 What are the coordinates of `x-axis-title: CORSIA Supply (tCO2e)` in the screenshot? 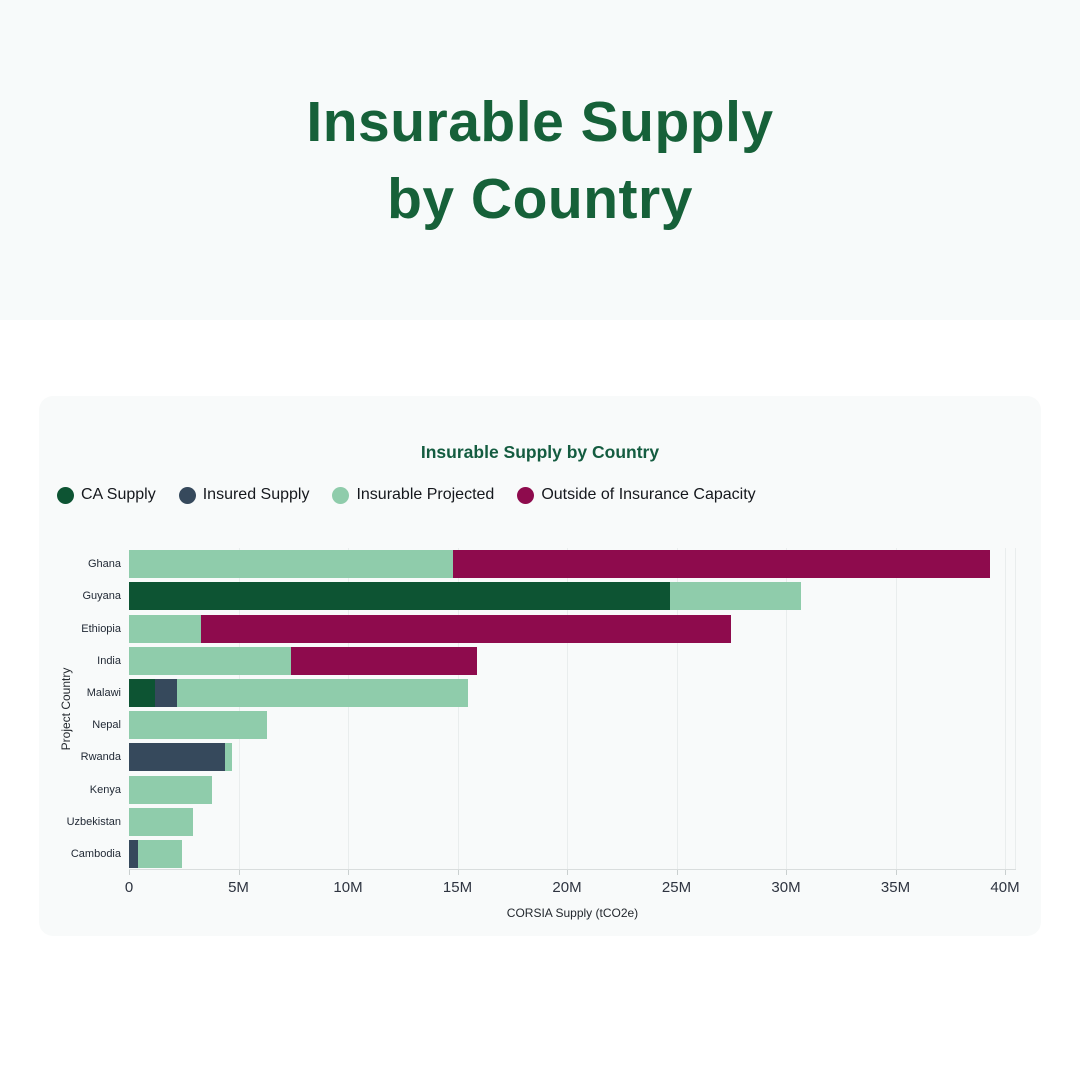 It's located at (572, 913).